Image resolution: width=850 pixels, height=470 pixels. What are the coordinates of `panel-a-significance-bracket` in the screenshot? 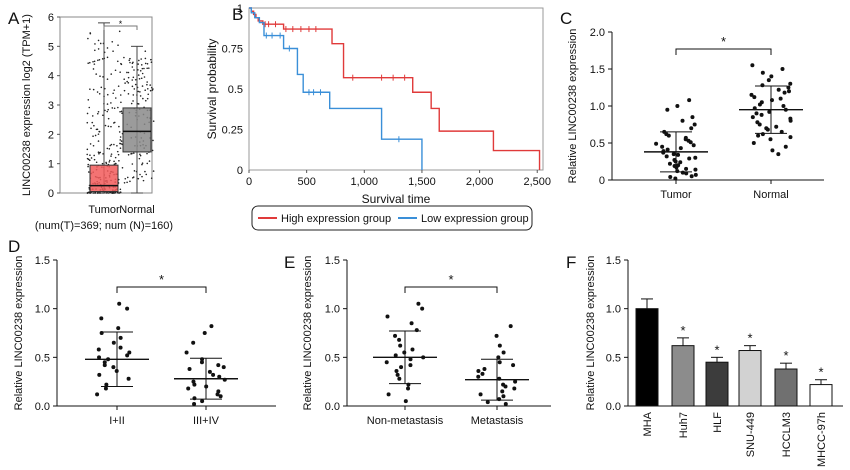 It's located at (120, 27).